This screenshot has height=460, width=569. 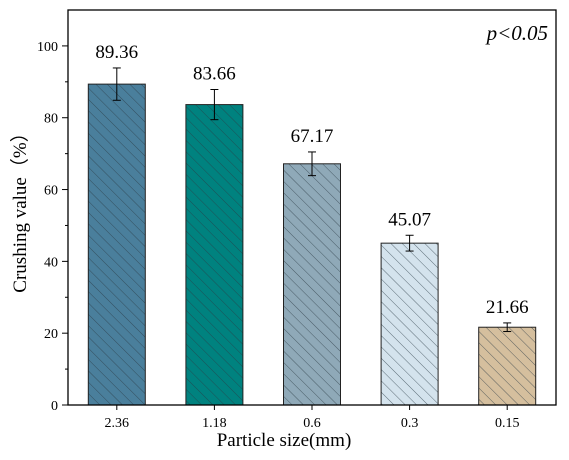 What do you see at coordinates (51, 119) in the screenshot?
I see `y-tick-label: 80` at bounding box center [51, 119].